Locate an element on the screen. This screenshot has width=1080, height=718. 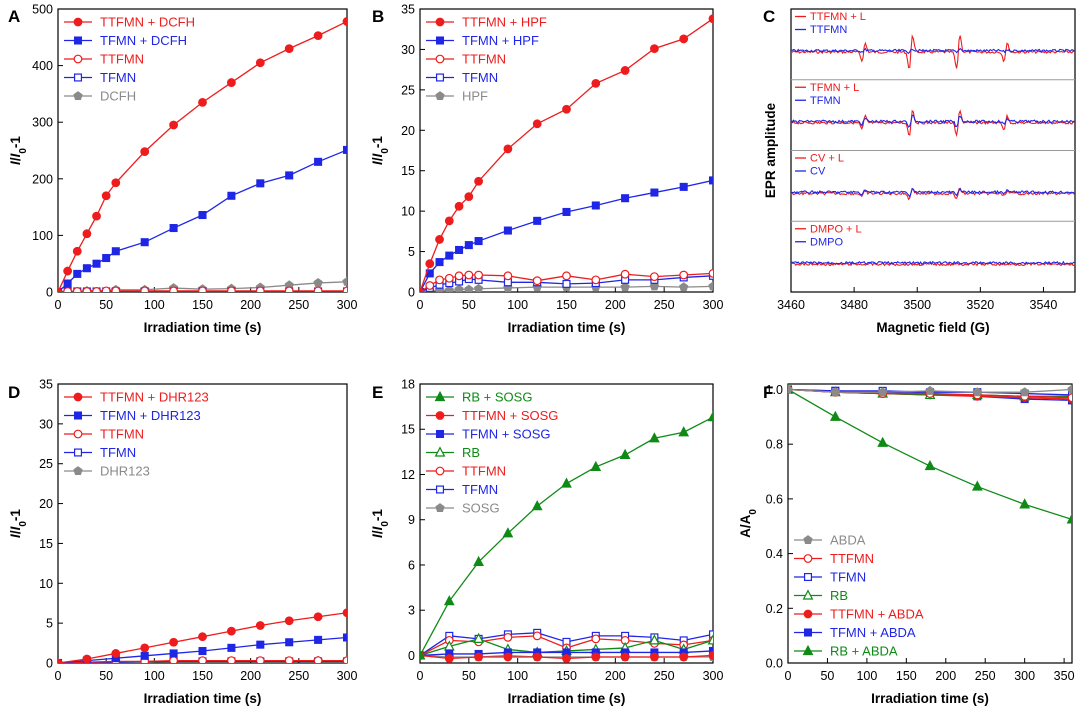
legend-label: DMPO is located at coordinates (826, 242).